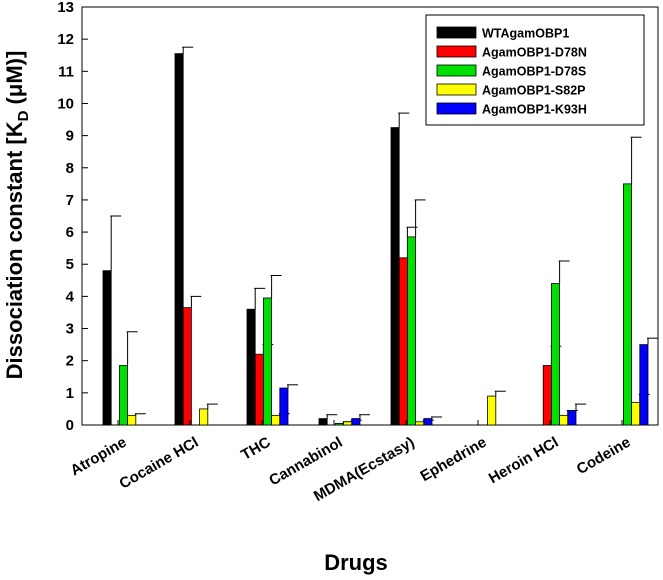 This screenshot has height=580, width=663. What do you see at coordinates (255, 449) in the screenshot?
I see `x-tick-label: THC` at bounding box center [255, 449].